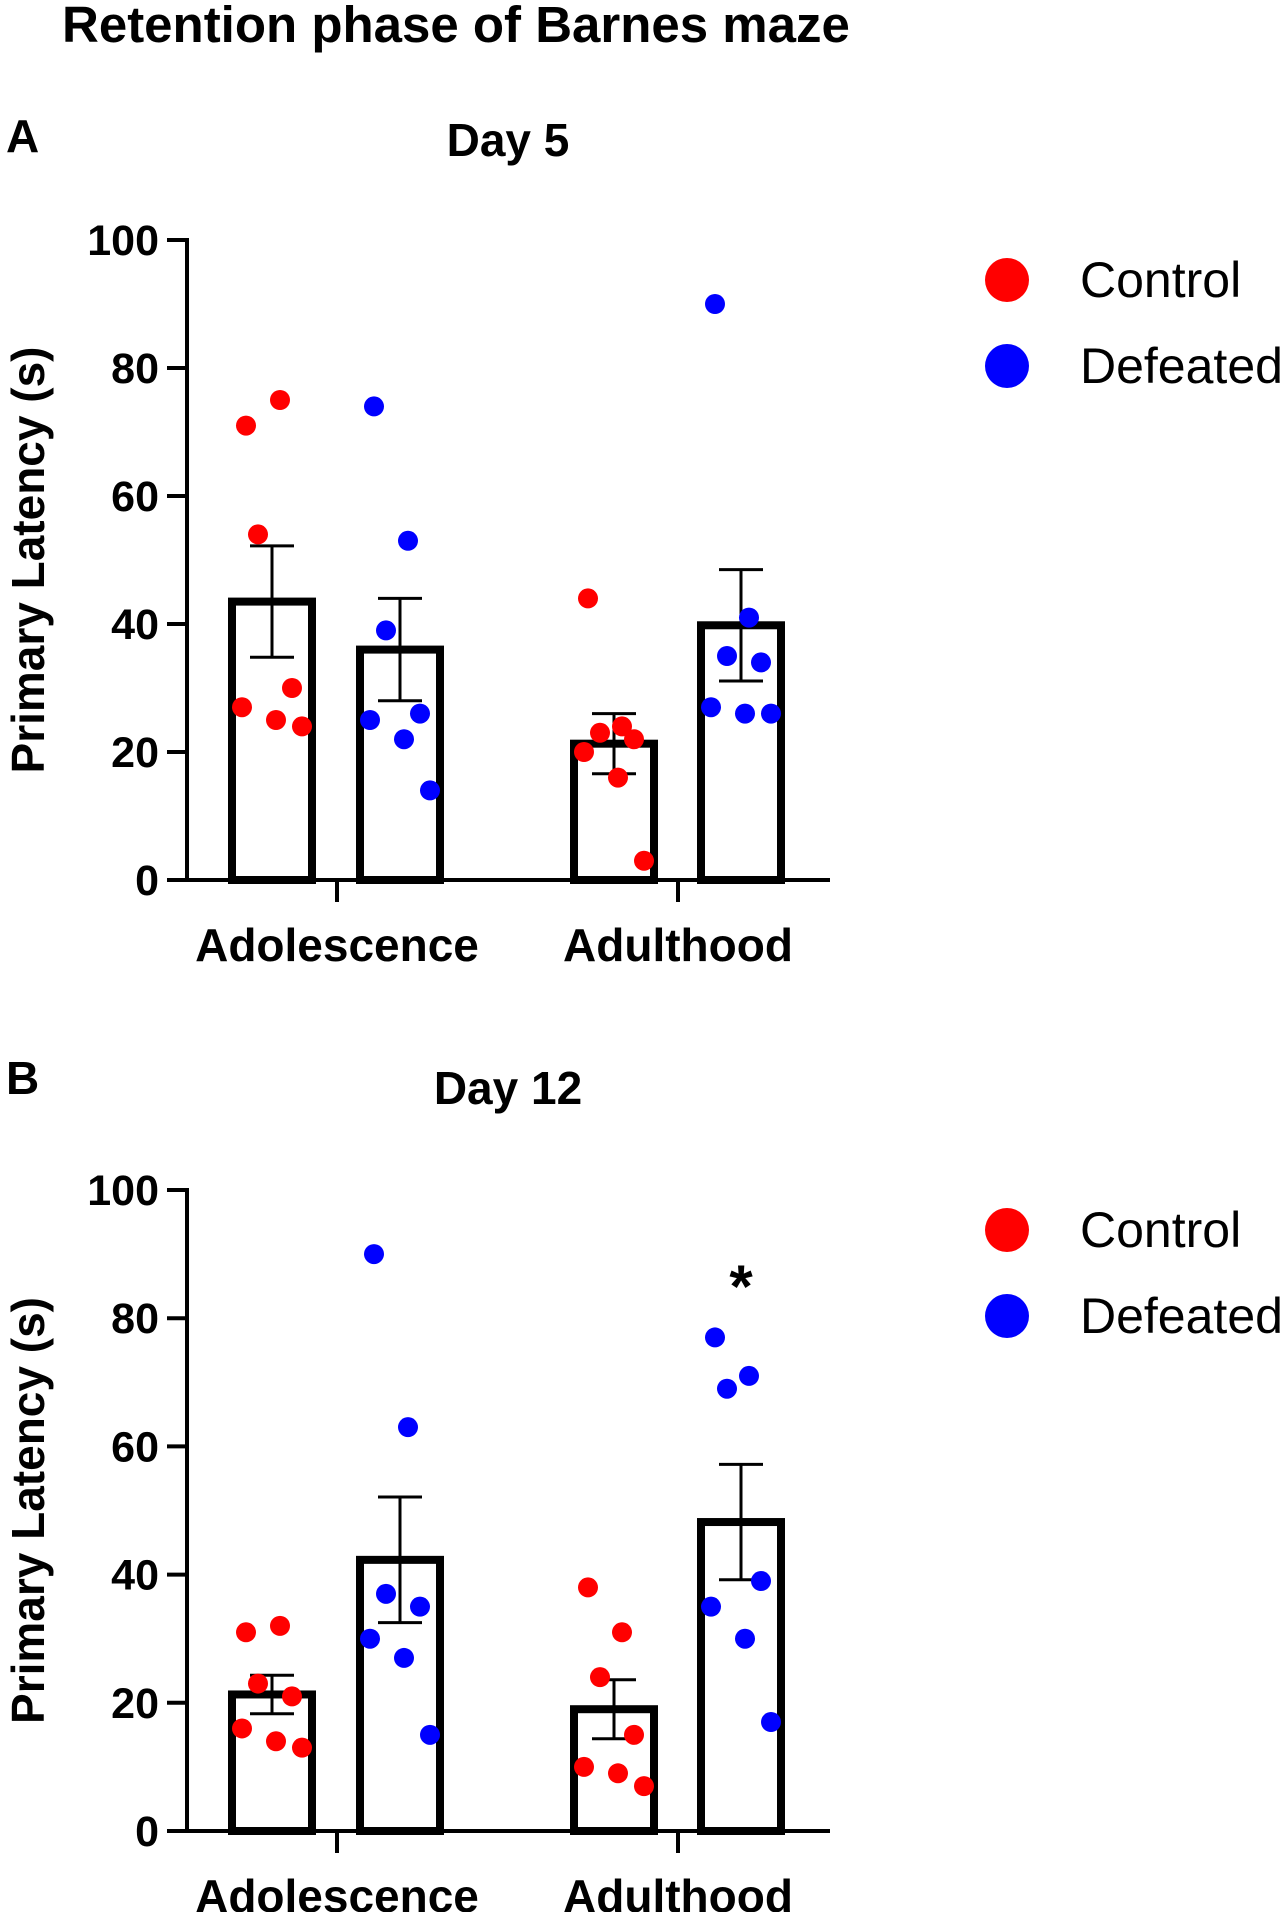 The image size is (1288, 1912). Describe the element at coordinates (456, 26) in the screenshot. I see `figure-title: Retention phase of Barnes maze` at that location.